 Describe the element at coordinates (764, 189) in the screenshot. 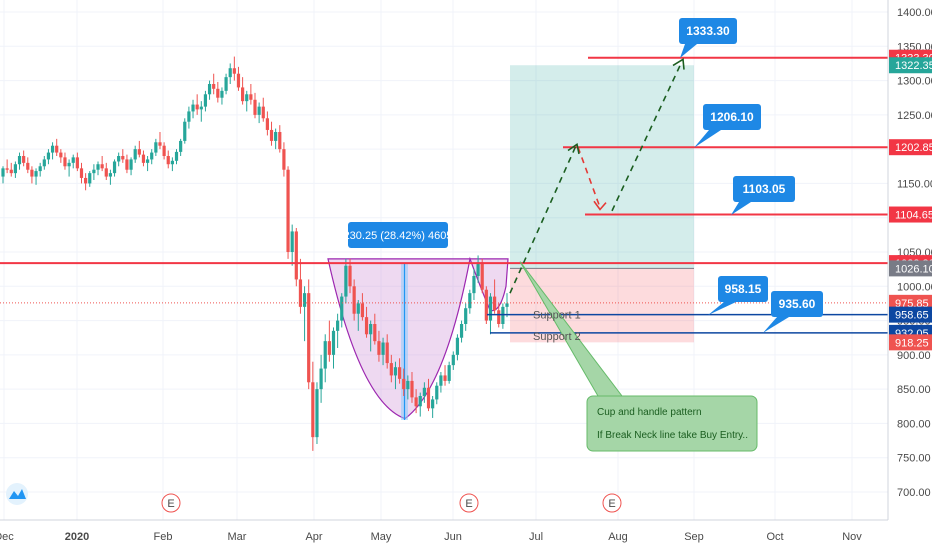

I see `callout-label: 1103.05` at that location.